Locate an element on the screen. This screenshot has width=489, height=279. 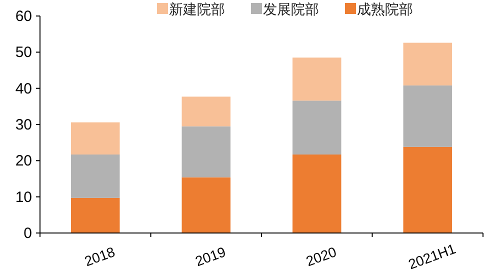
y-tick-label: 20 is located at coordinates (23, 161).